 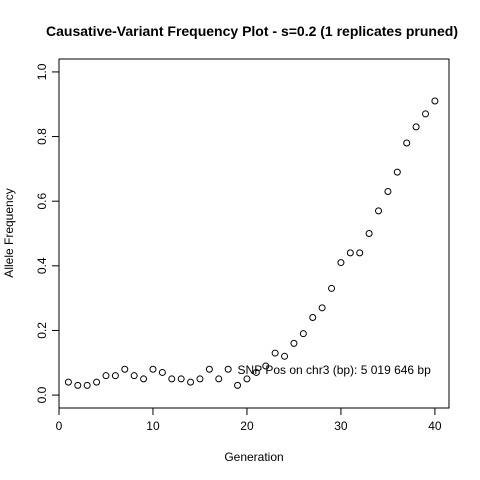 I want to click on x-tick-label: 30, so click(x=341, y=426).